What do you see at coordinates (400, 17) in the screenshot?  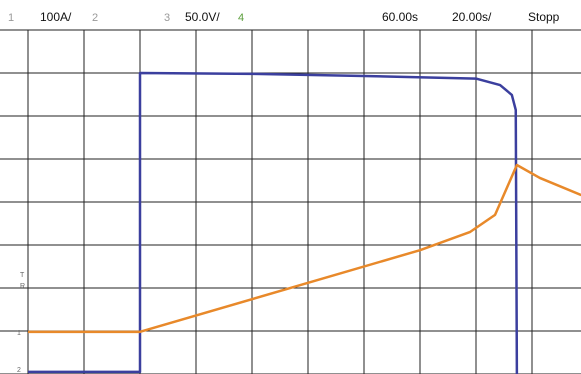 I see `time-position: 60.00s` at bounding box center [400, 17].